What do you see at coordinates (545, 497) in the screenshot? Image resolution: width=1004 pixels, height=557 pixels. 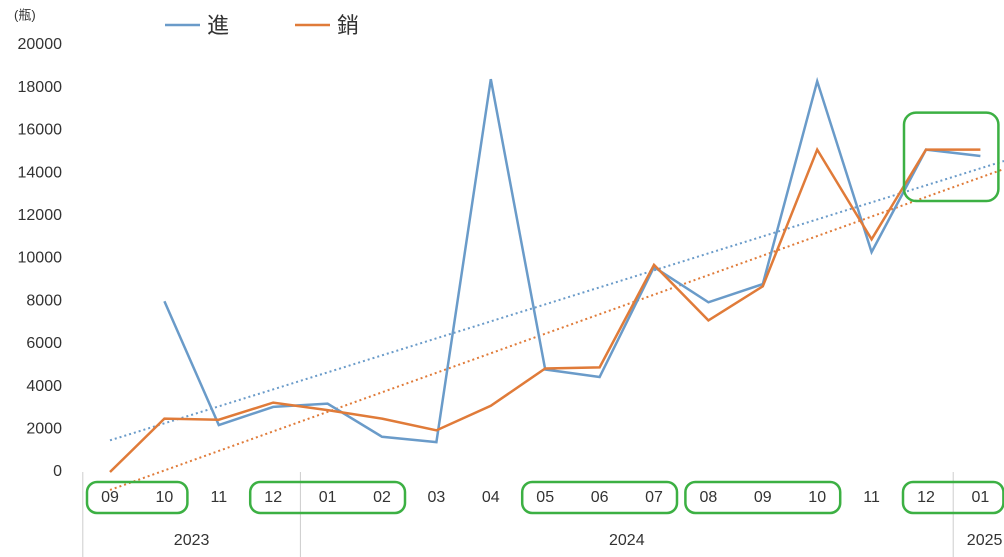 I see `x-tick-label: 05` at bounding box center [545, 497].